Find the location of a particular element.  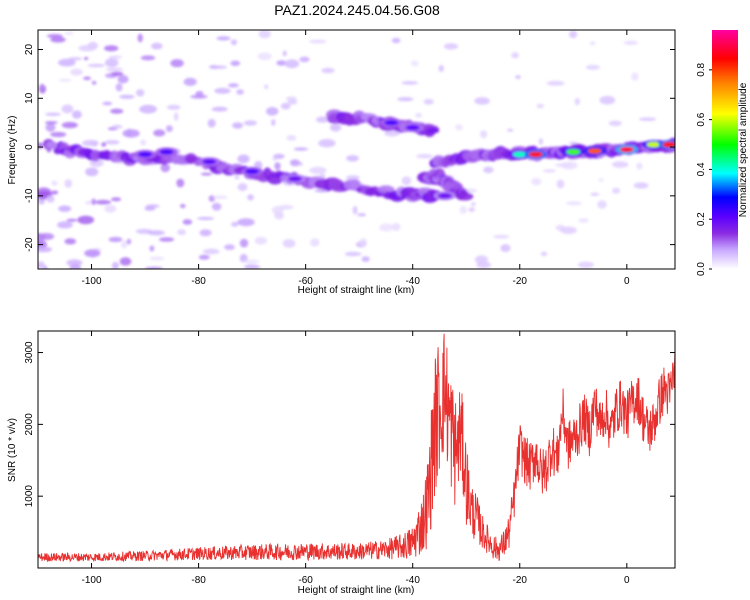

colorbar-tick-label: 0.6 is located at coordinates (701, 119).